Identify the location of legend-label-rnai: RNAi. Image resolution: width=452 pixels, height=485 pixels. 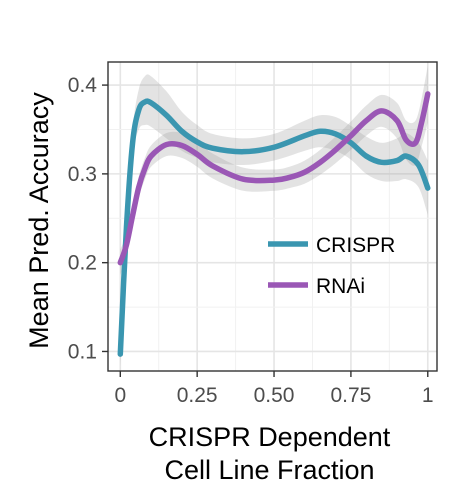
(340, 286).